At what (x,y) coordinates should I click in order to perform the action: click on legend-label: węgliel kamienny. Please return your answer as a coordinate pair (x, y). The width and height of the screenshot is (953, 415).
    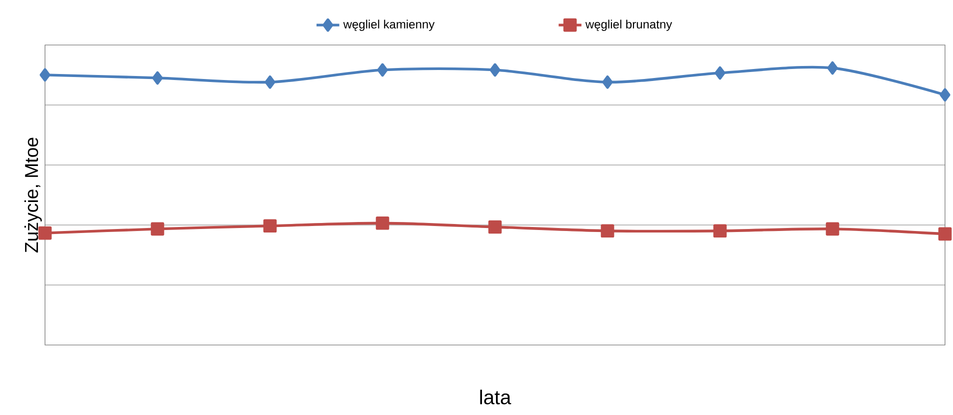
    Looking at the image, I should click on (389, 25).